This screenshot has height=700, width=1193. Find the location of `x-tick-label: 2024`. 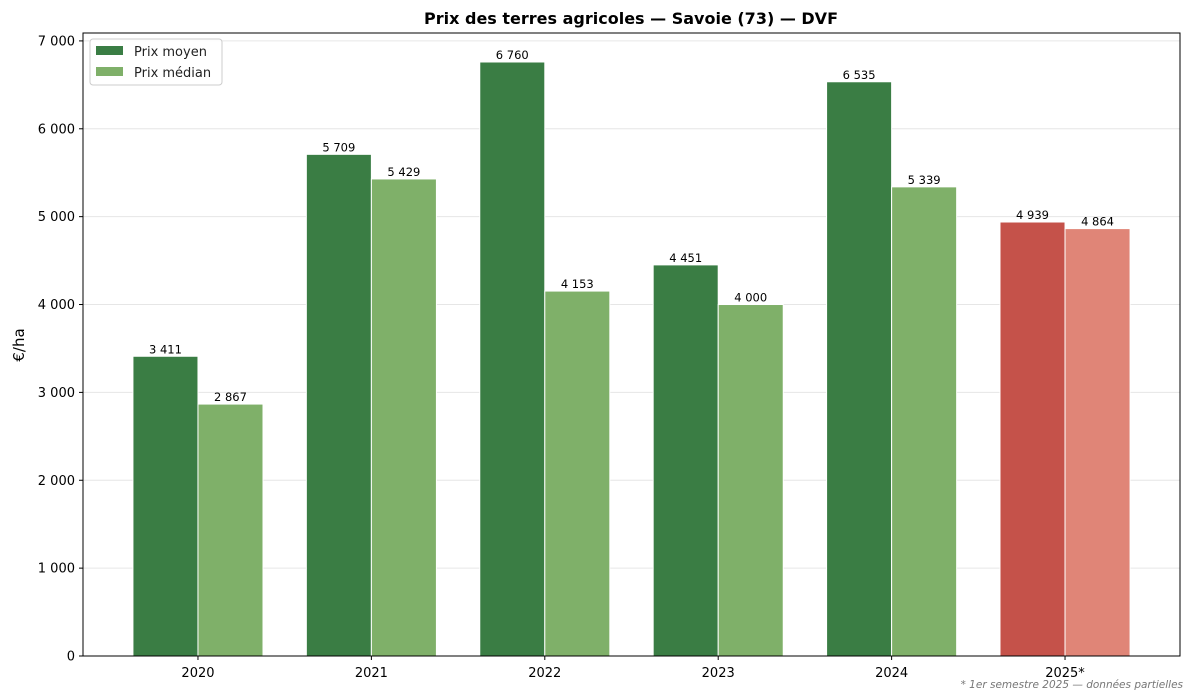

x-tick-label: 2024 is located at coordinates (891, 673).